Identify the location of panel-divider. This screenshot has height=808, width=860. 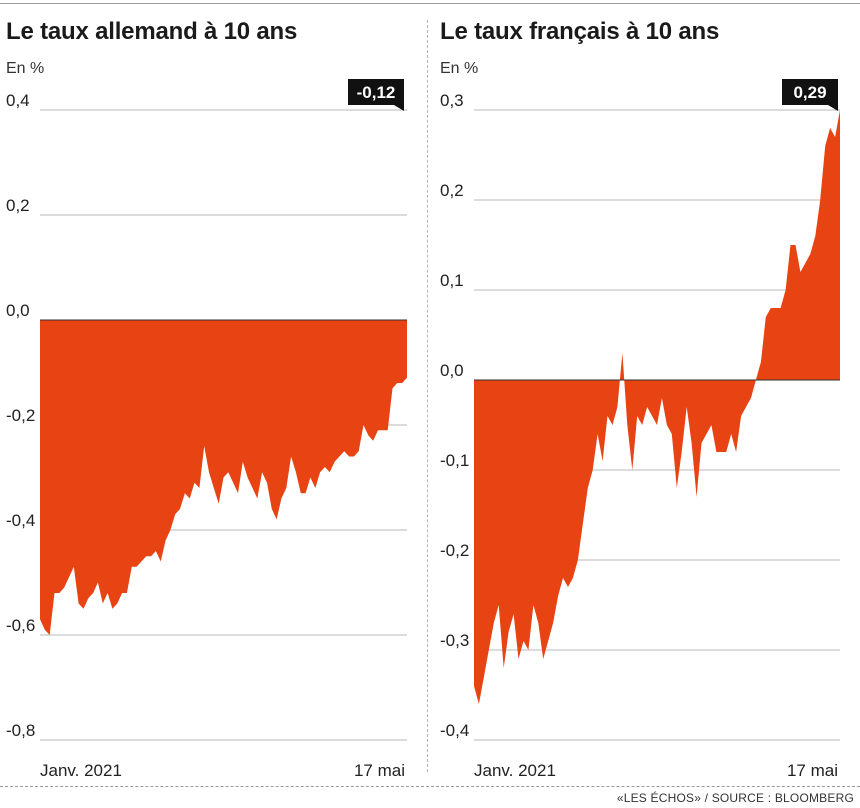
(427, 396).